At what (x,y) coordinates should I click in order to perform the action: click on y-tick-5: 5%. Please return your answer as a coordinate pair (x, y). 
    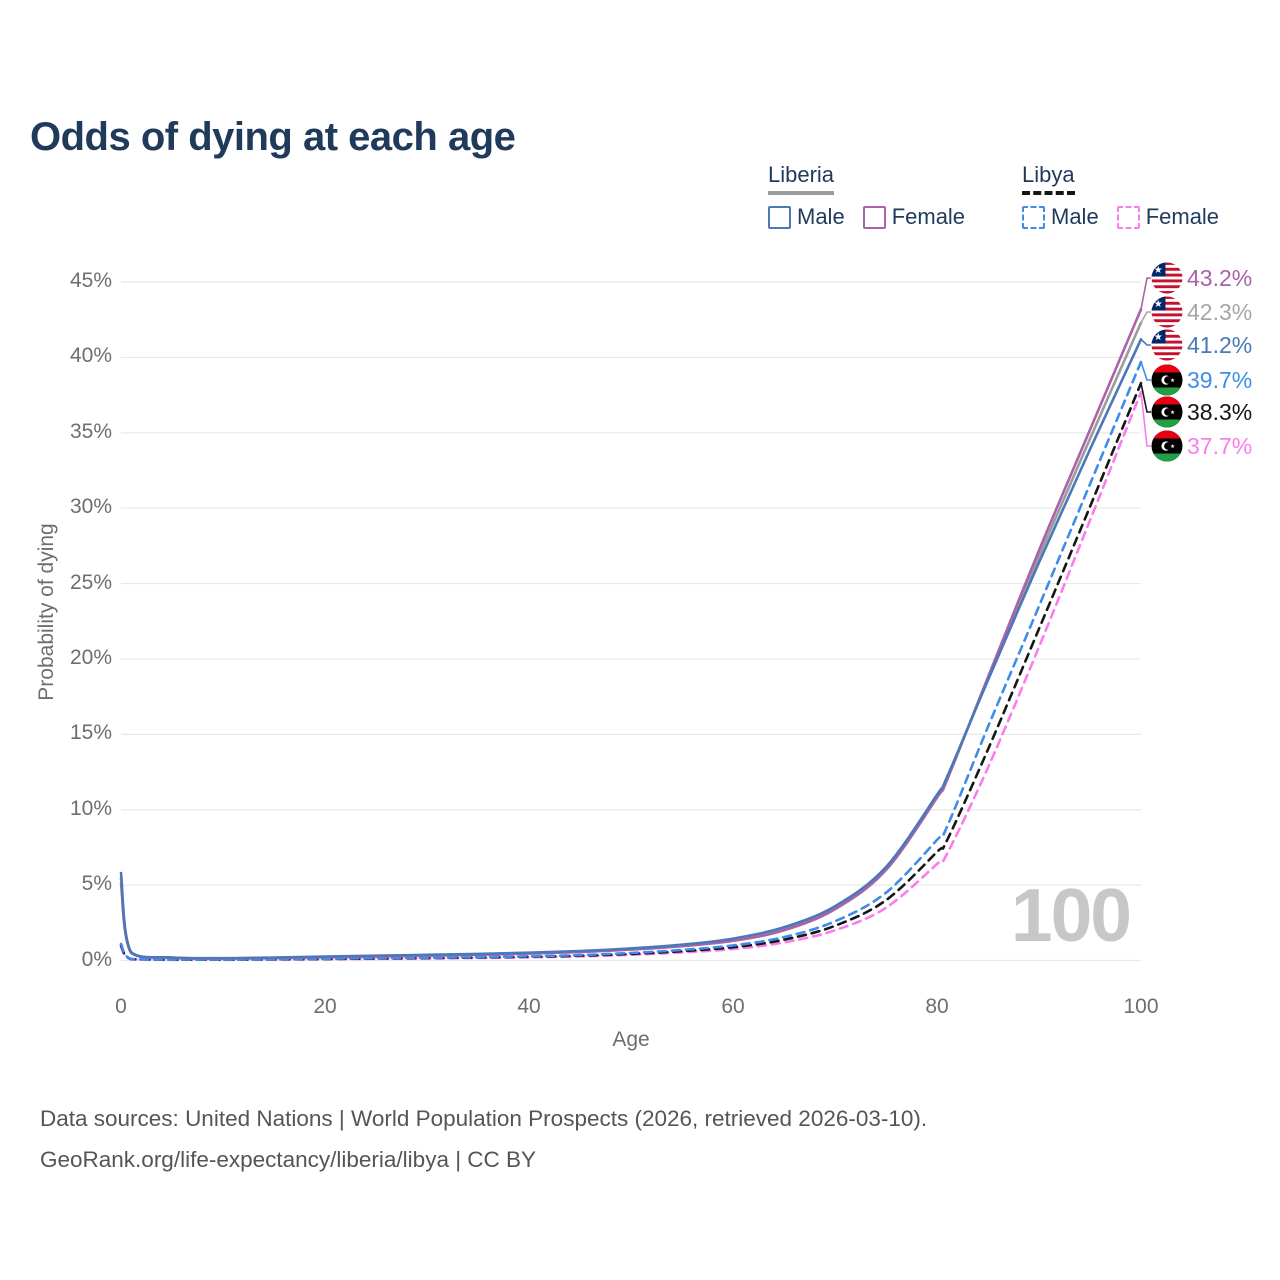
    Looking at the image, I should click on (96, 884).